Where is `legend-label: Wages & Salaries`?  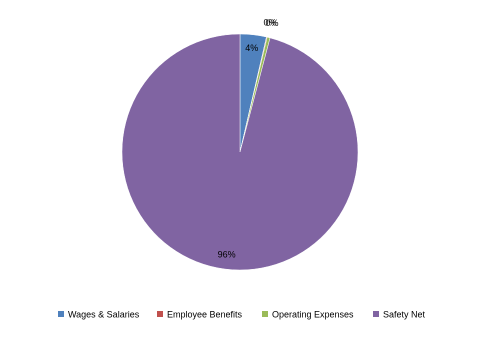
legend-label: Wages & Salaries is located at coordinates (104, 314).